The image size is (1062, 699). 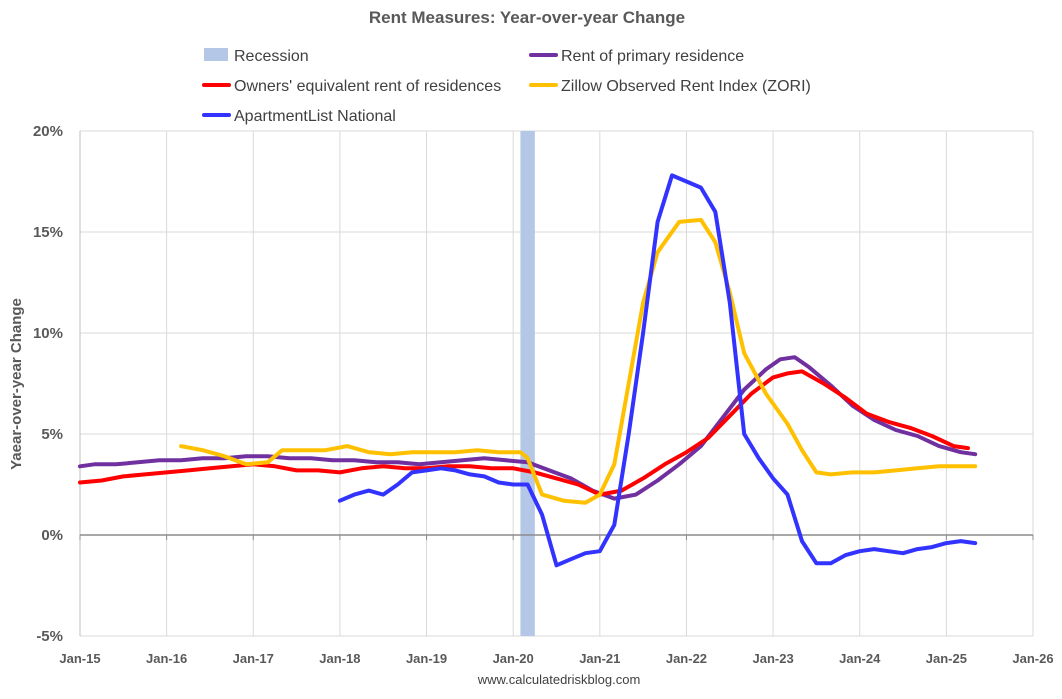 I want to click on y-tick-label: 15%, so click(x=48, y=232).